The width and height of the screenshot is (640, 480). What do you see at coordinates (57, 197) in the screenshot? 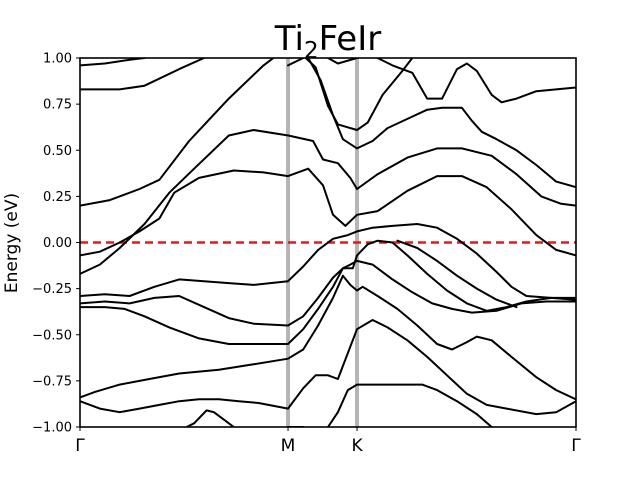
I see `y-tick-label: 0.25` at bounding box center [57, 197].